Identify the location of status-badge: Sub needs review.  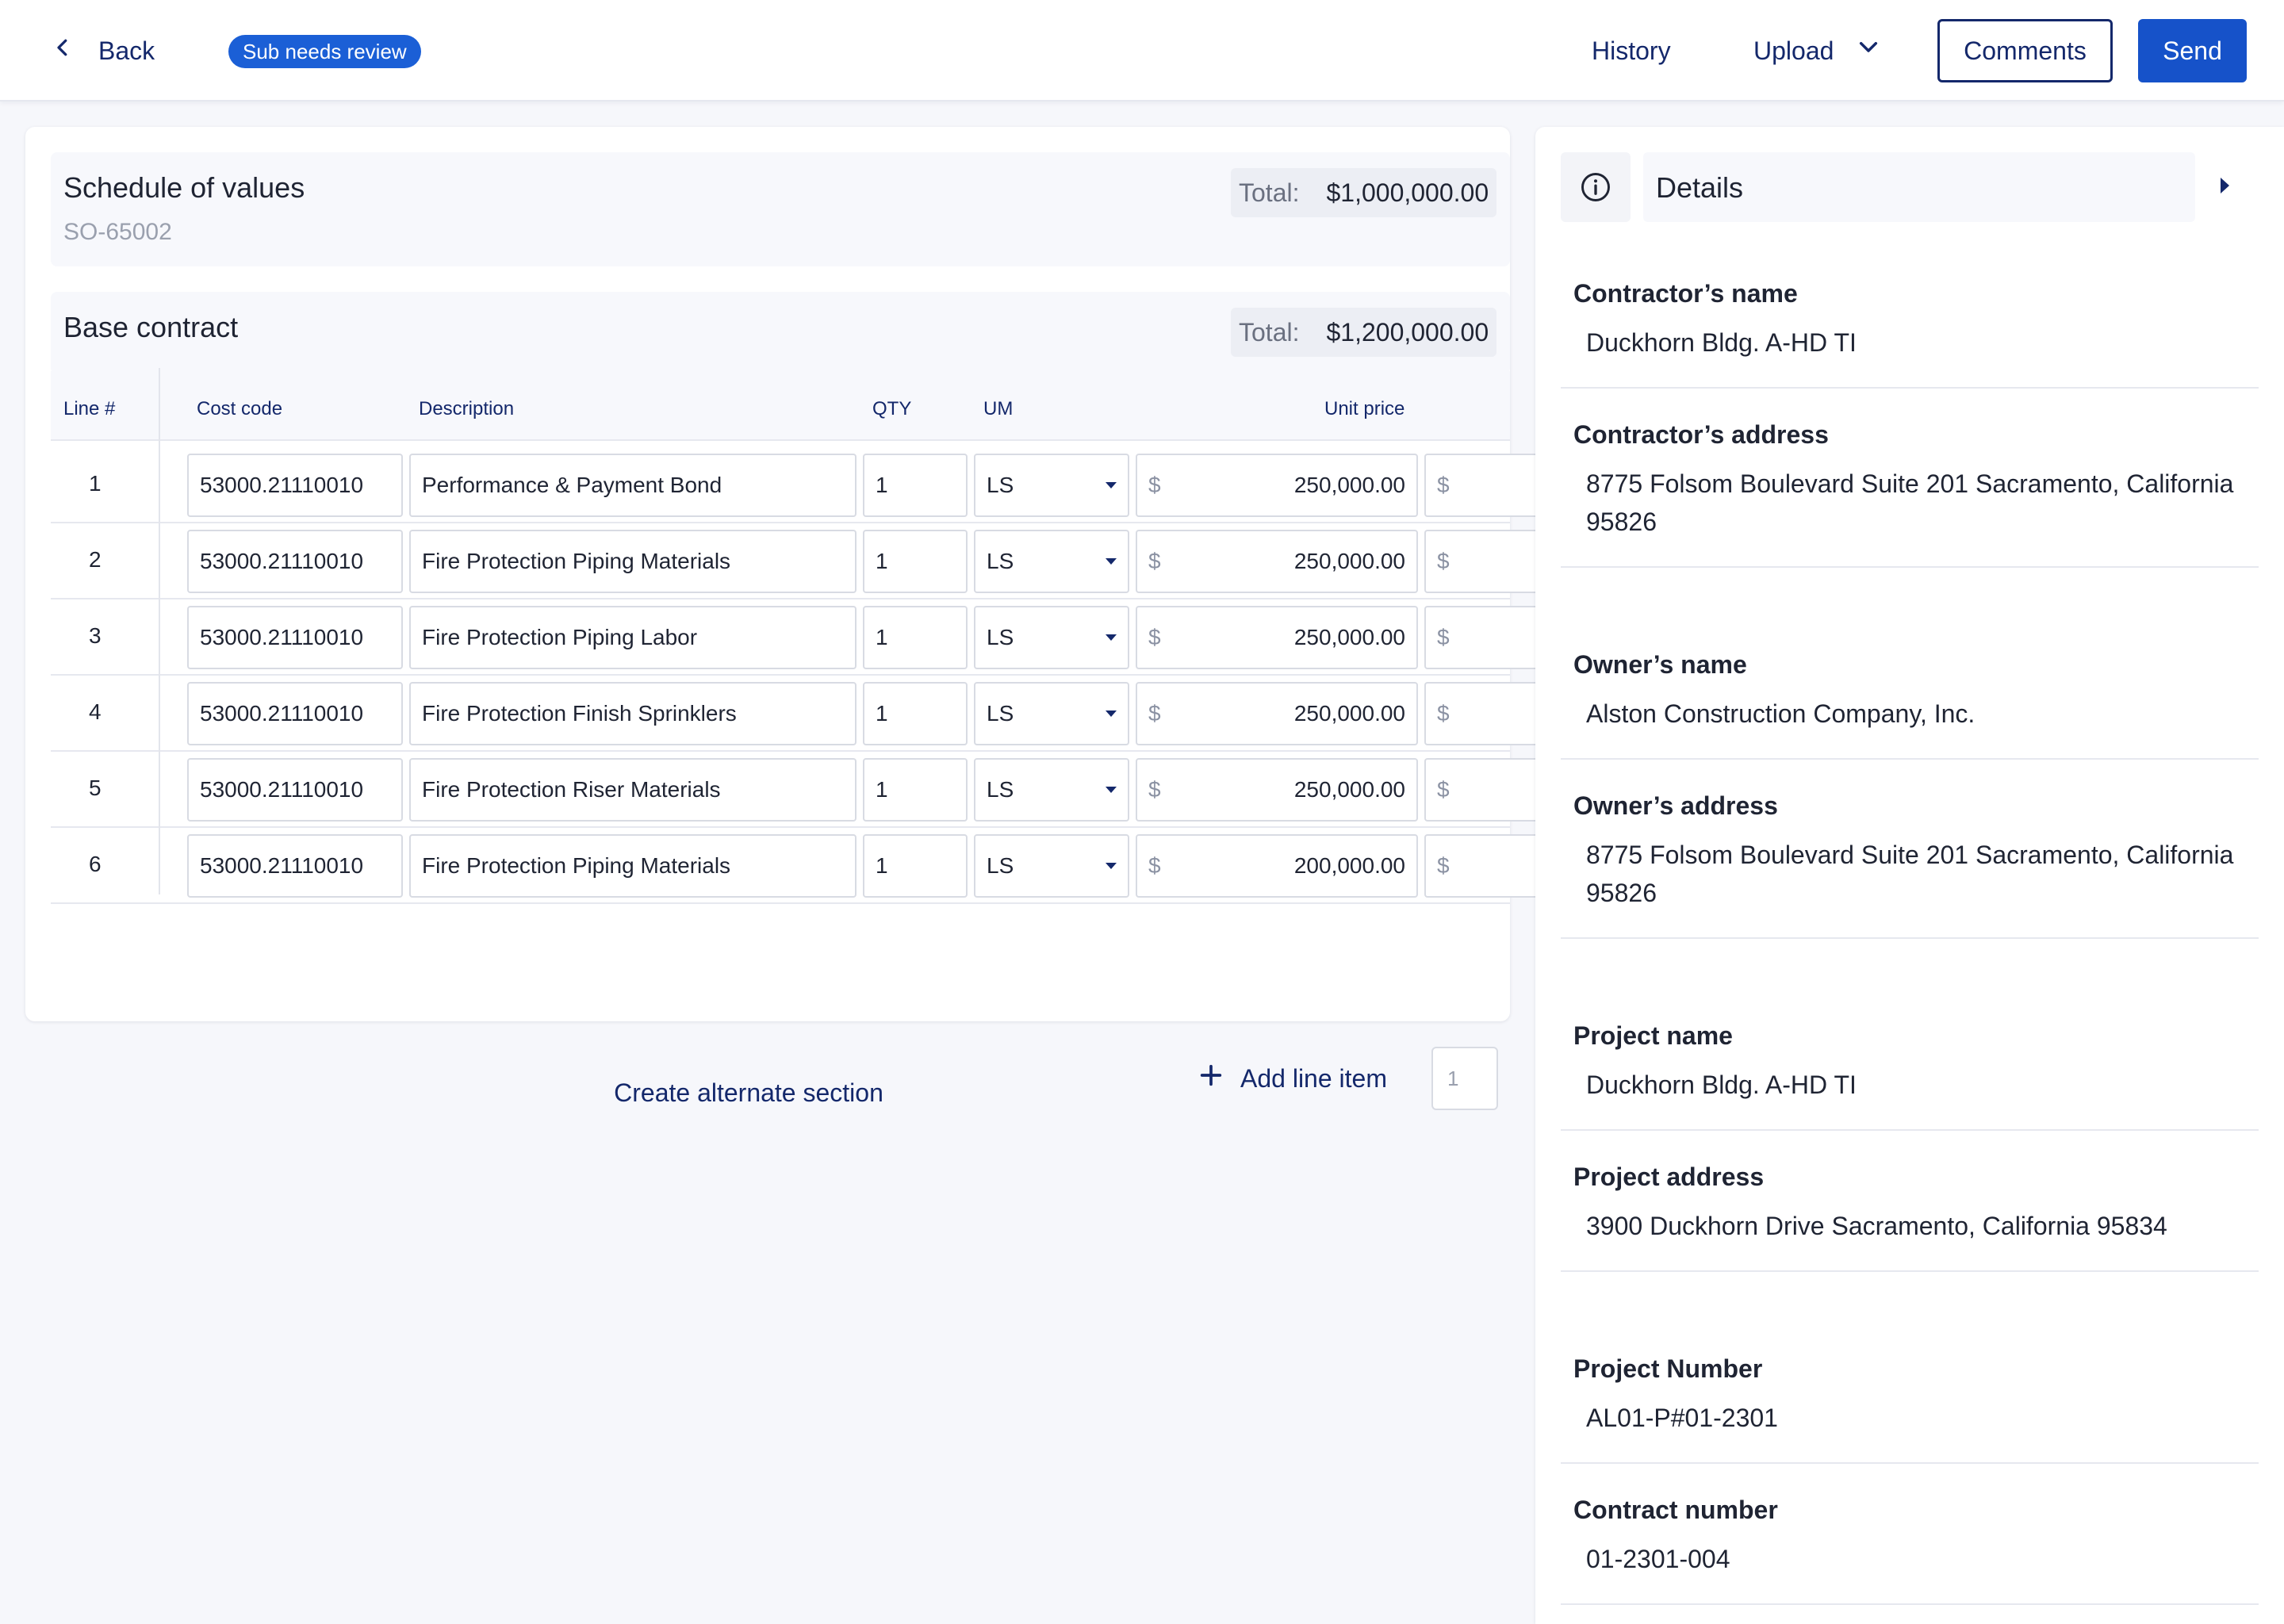
(324, 52).